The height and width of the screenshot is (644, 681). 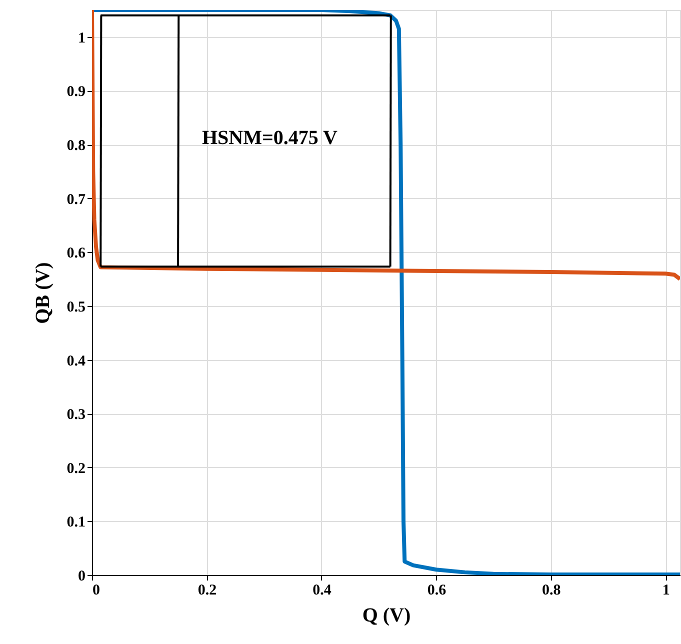 I want to click on x-tick-label: 0.8, so click(x=551, y=590).